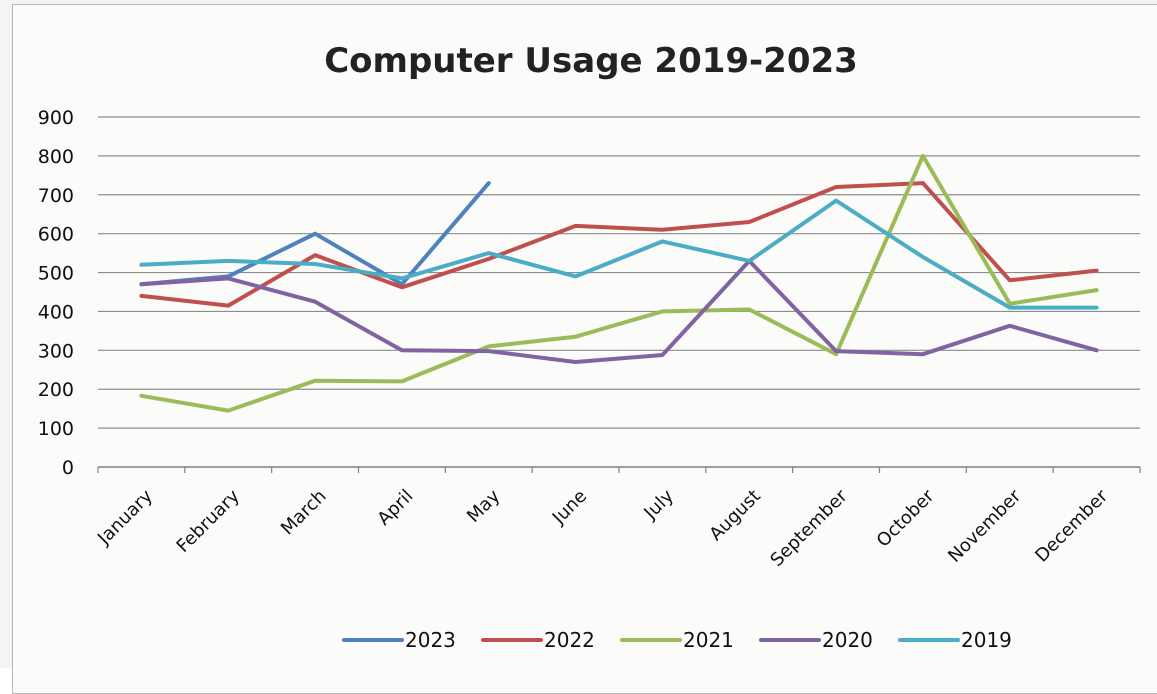  I want to click on x-category-label: February, so click(208, 520).